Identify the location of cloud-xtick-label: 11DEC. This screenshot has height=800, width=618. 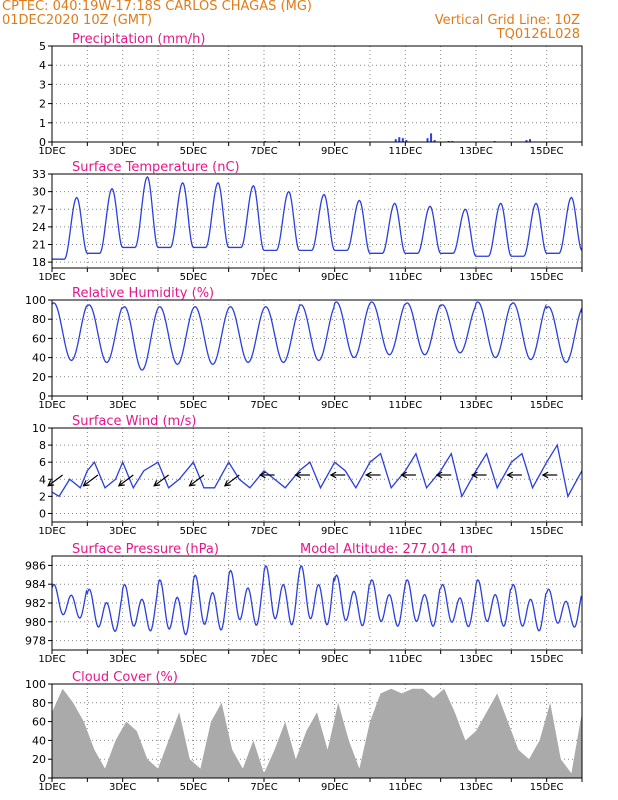
(405, 787).